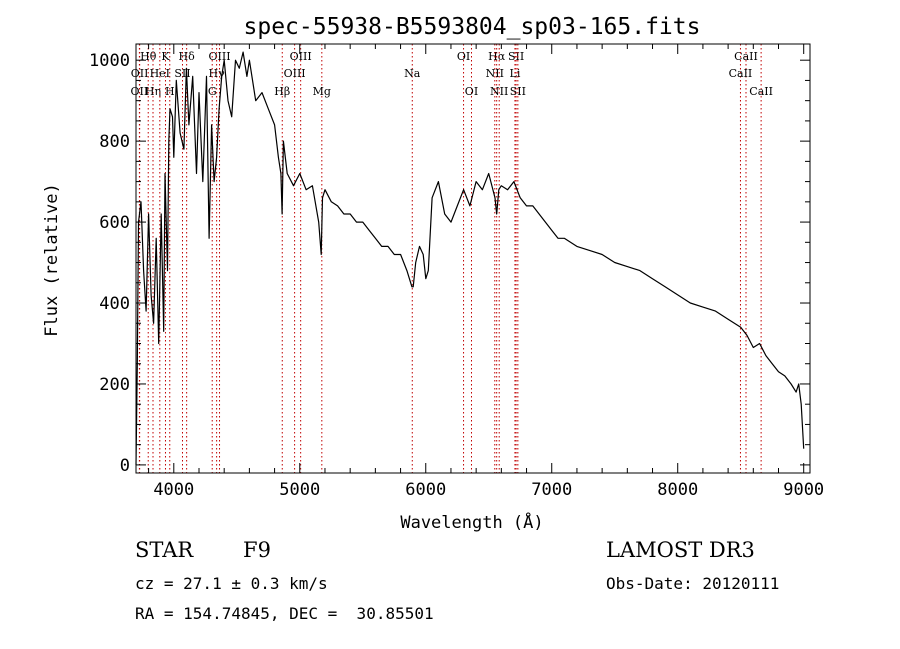 This screenshot has height=649, width=900. I want to click on line-marker-label-23: Li, so click(515, 73).